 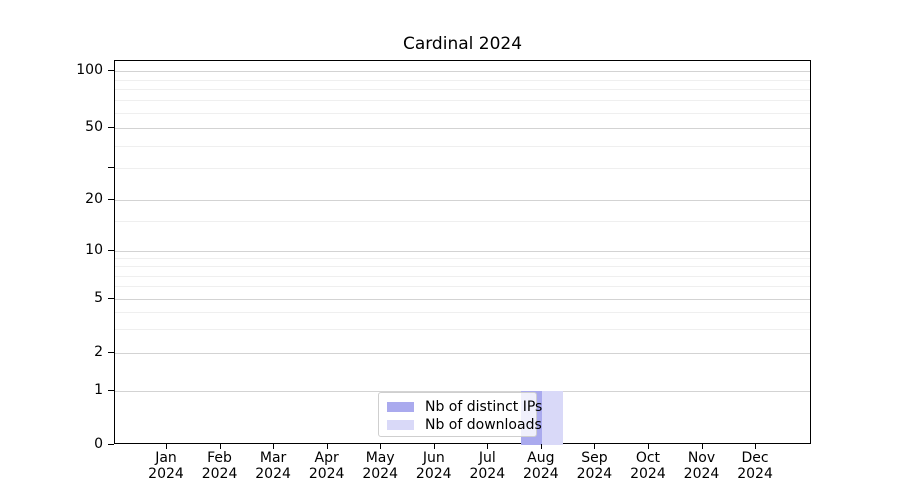 I want to click on chart-title: Cardinal 2024, so click(x=462, y=44).